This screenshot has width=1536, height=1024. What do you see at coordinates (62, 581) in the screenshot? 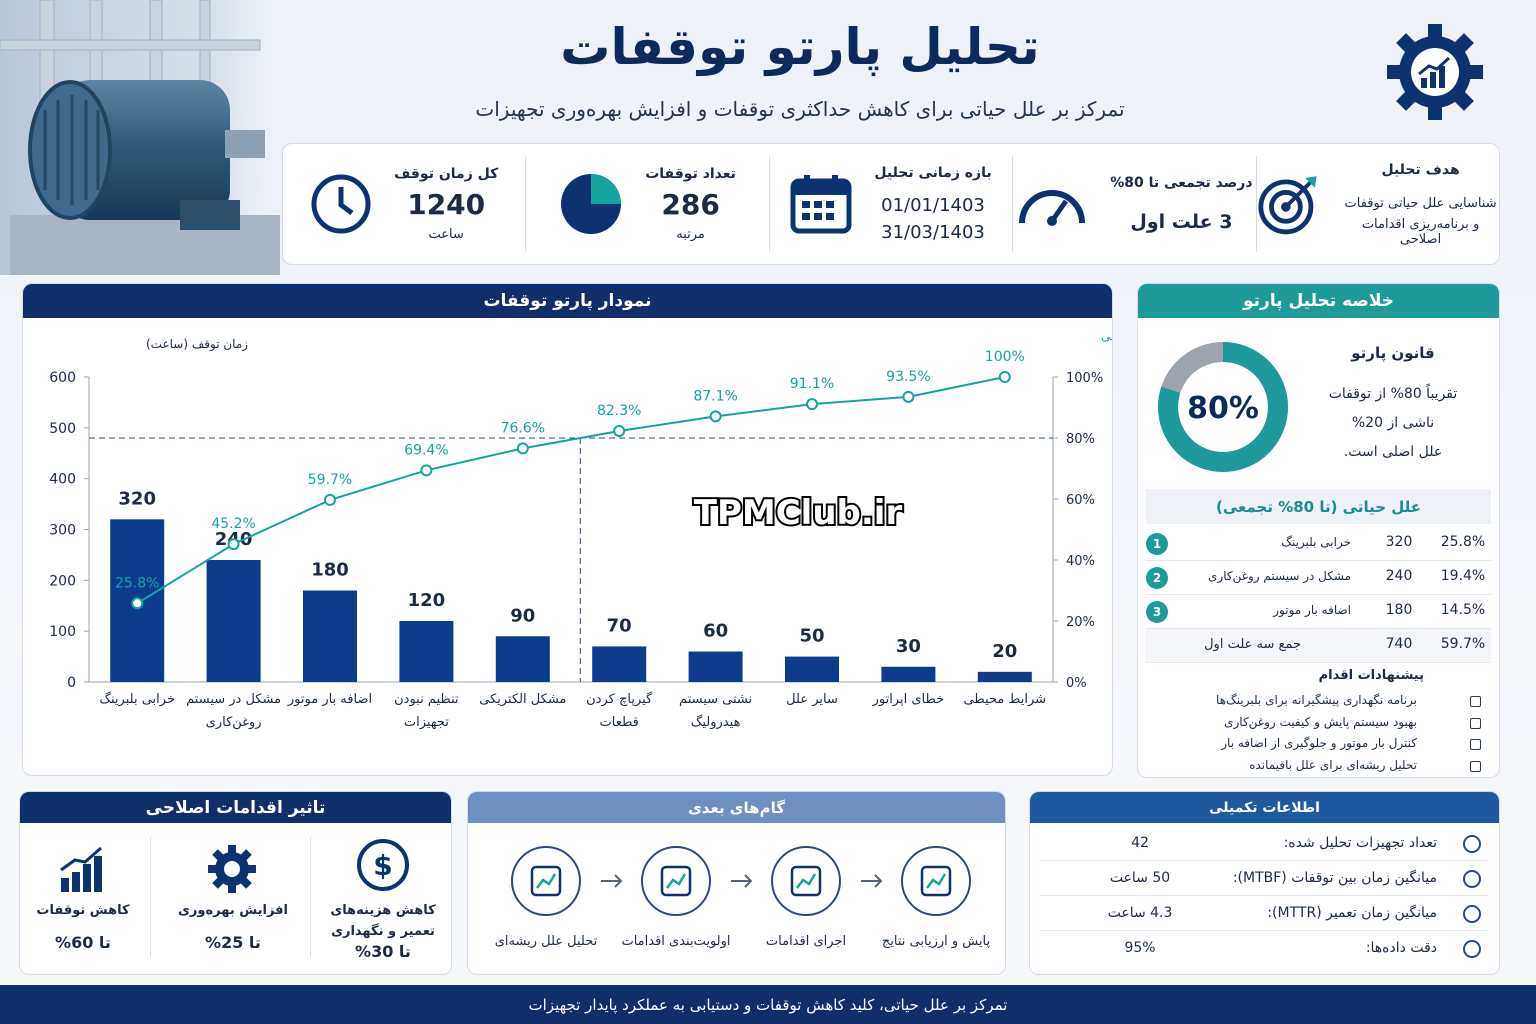
I see `y-tick-label: 200` at bounding box center [62, 581].